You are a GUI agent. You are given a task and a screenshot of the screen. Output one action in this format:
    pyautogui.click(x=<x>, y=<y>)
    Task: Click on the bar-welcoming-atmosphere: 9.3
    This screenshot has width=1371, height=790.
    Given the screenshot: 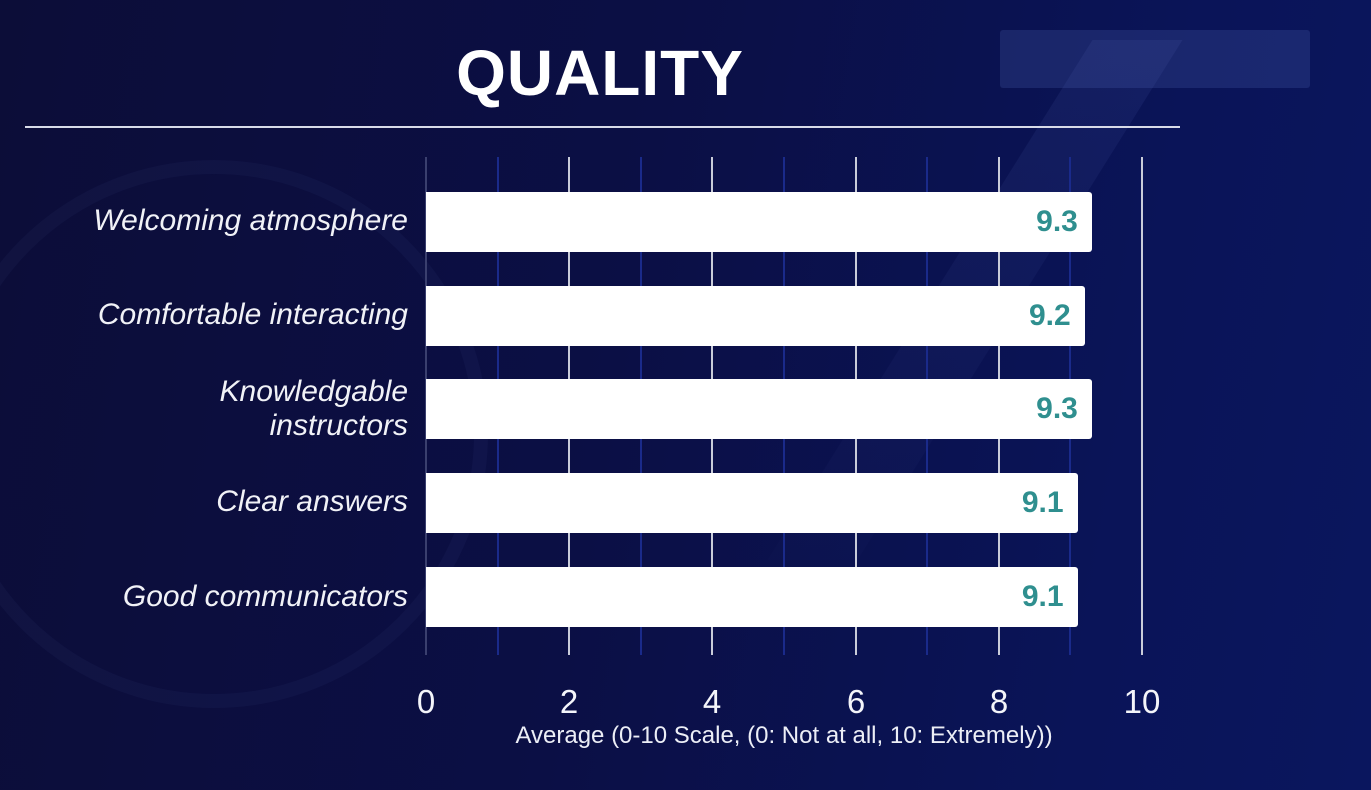 What is the action you would take?
    pyautogui.click(x=759, y=222)
    